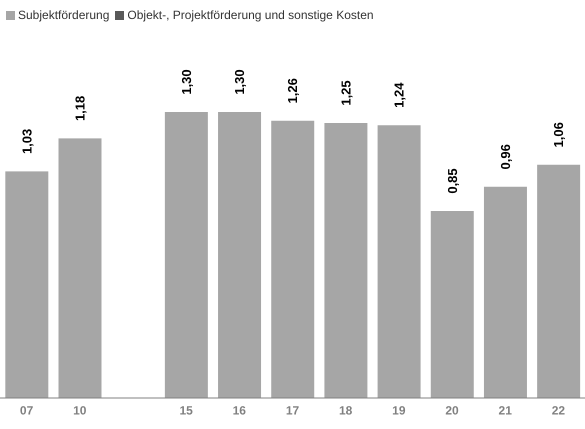 This screenshot has width=585, height=429. Describe the element at coordinates (250, 15) in the screenshot. I see `legend-label: Objekt-, Projektförderung und sonstige Kosten` at that location.